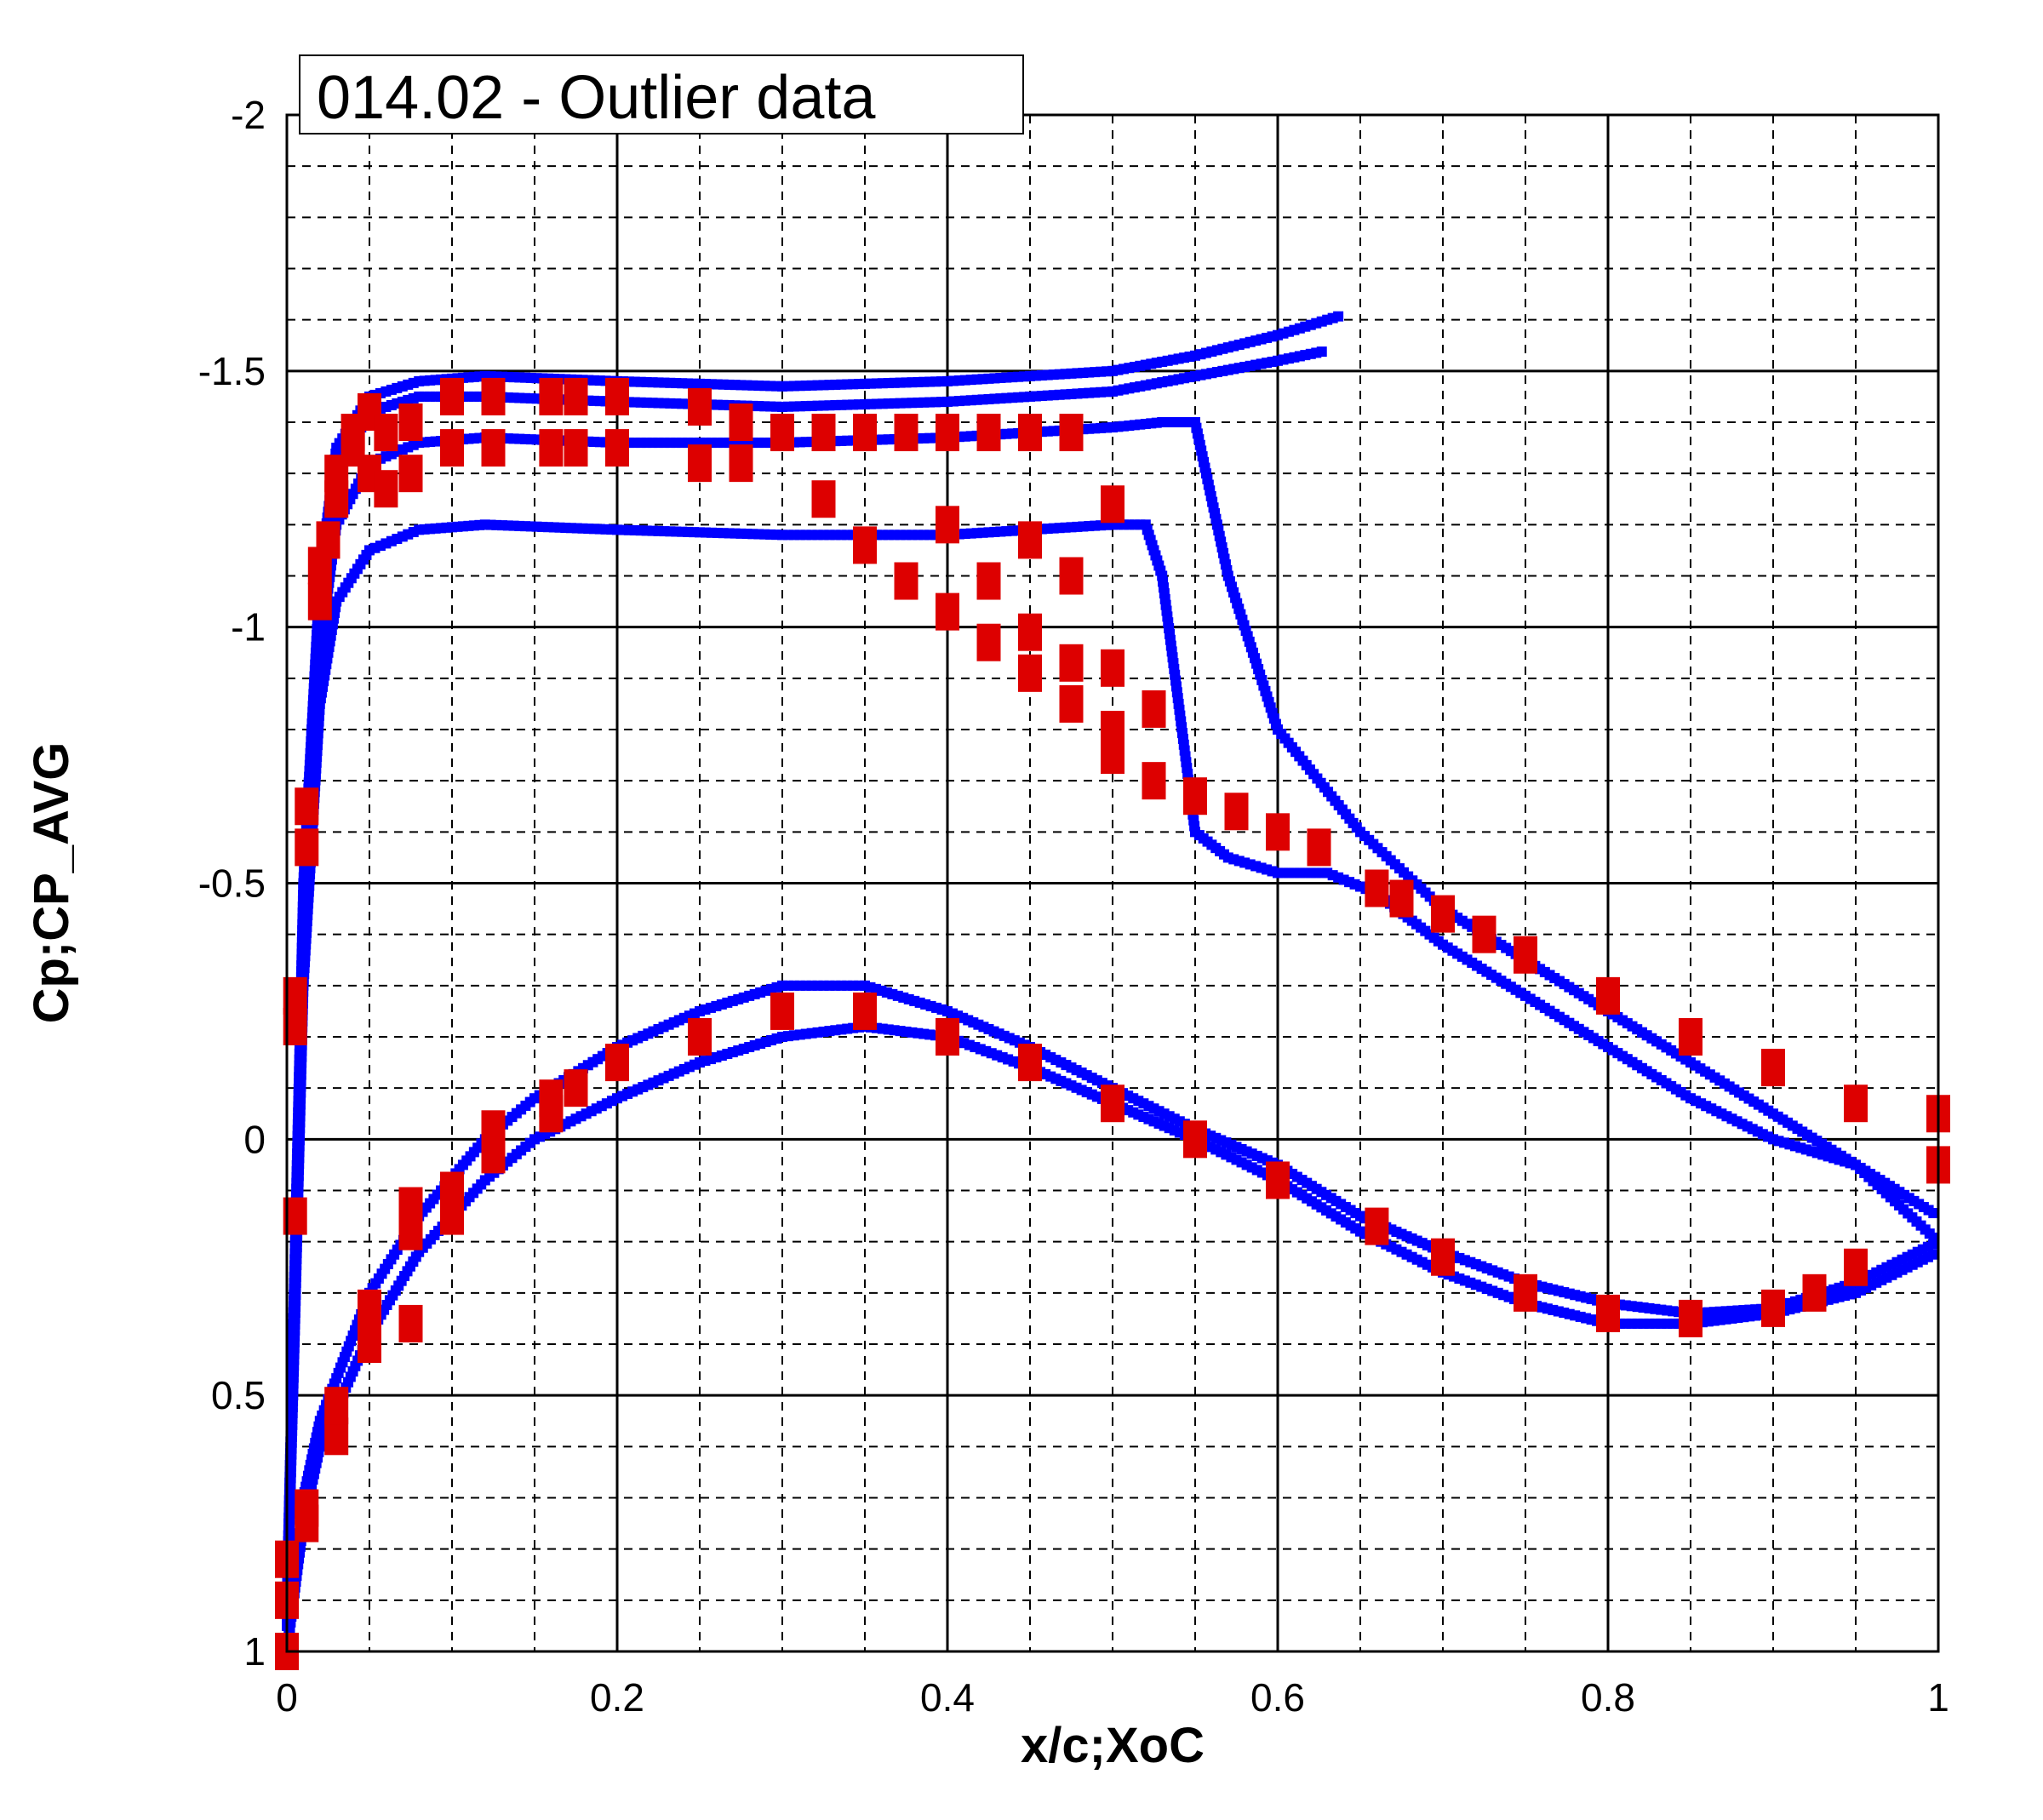 Image resolution: width=2043 pixels, height=1820 pixels. What do you see at coordinates (232, 884) in the screenshot?
I see `y-tick-label: -0.5` at bounding box center [232, 884].